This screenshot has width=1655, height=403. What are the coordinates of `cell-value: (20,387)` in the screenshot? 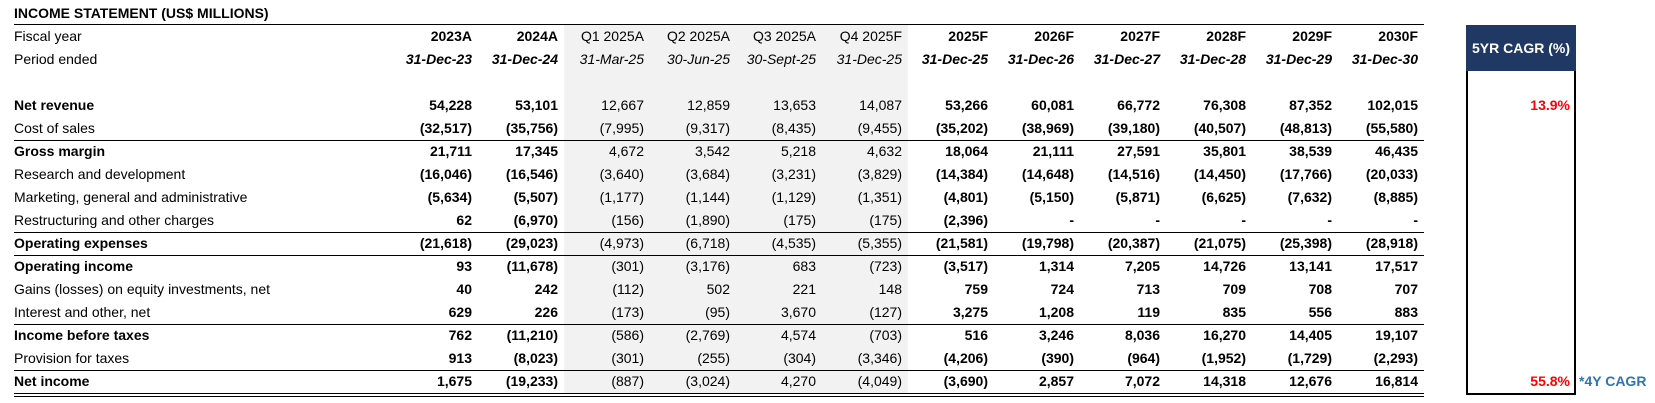 It's located at (1133, 243).